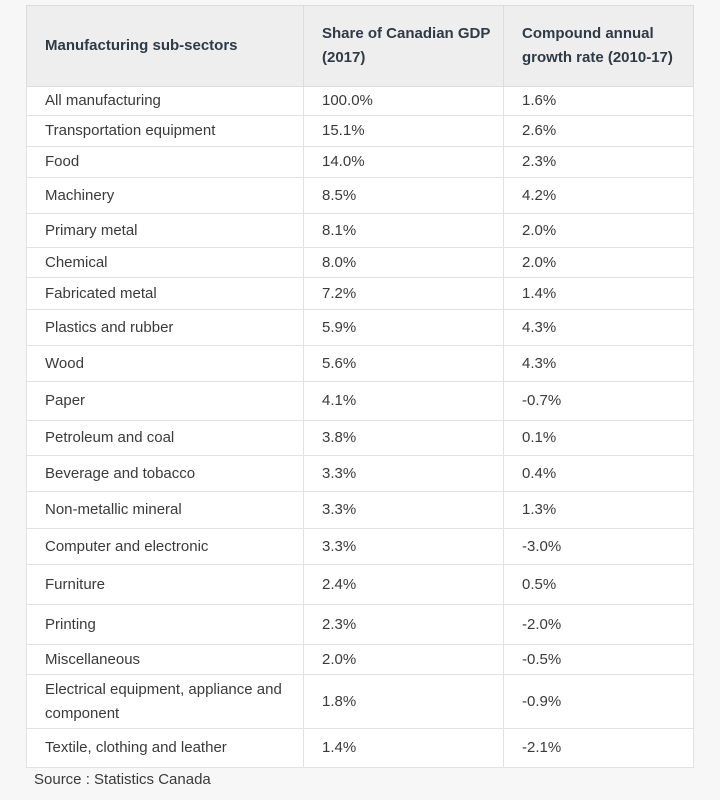  Describe the element at coordinates (165, 510) in the screenshot. I see `cell-sub-sector: Non-metallic mineral` at that location.